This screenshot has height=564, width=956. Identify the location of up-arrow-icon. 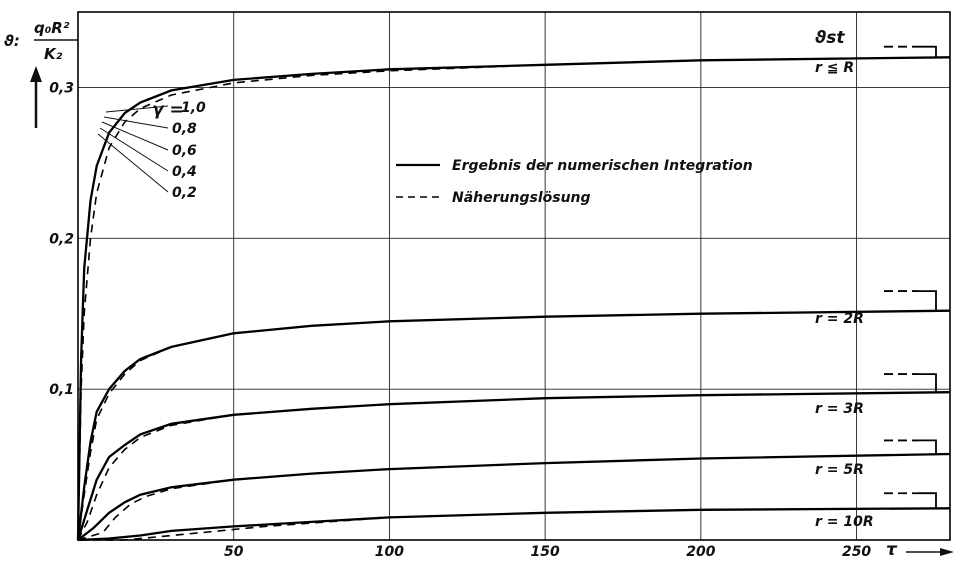
(36, 97).